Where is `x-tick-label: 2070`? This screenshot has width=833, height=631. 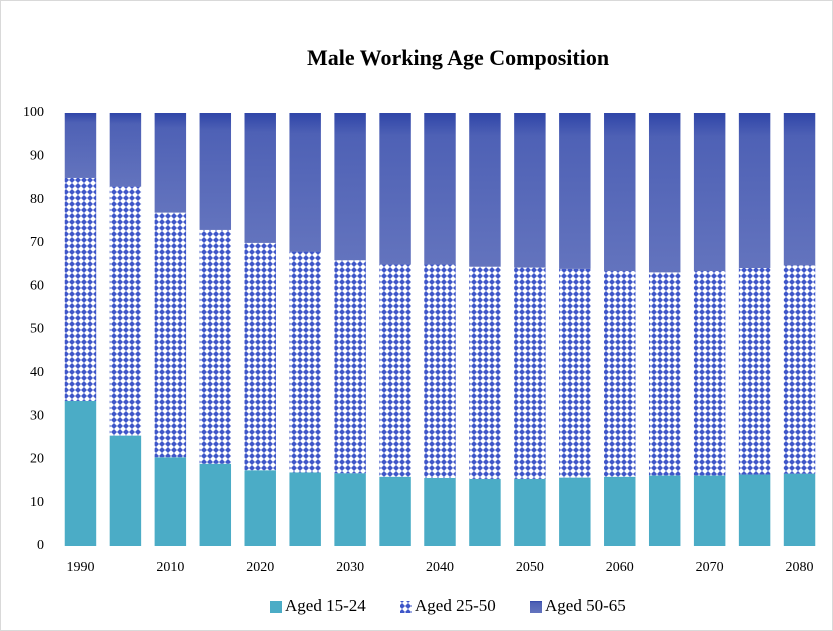 x-tick-label: 2070 is located at coordinates (710, 567).